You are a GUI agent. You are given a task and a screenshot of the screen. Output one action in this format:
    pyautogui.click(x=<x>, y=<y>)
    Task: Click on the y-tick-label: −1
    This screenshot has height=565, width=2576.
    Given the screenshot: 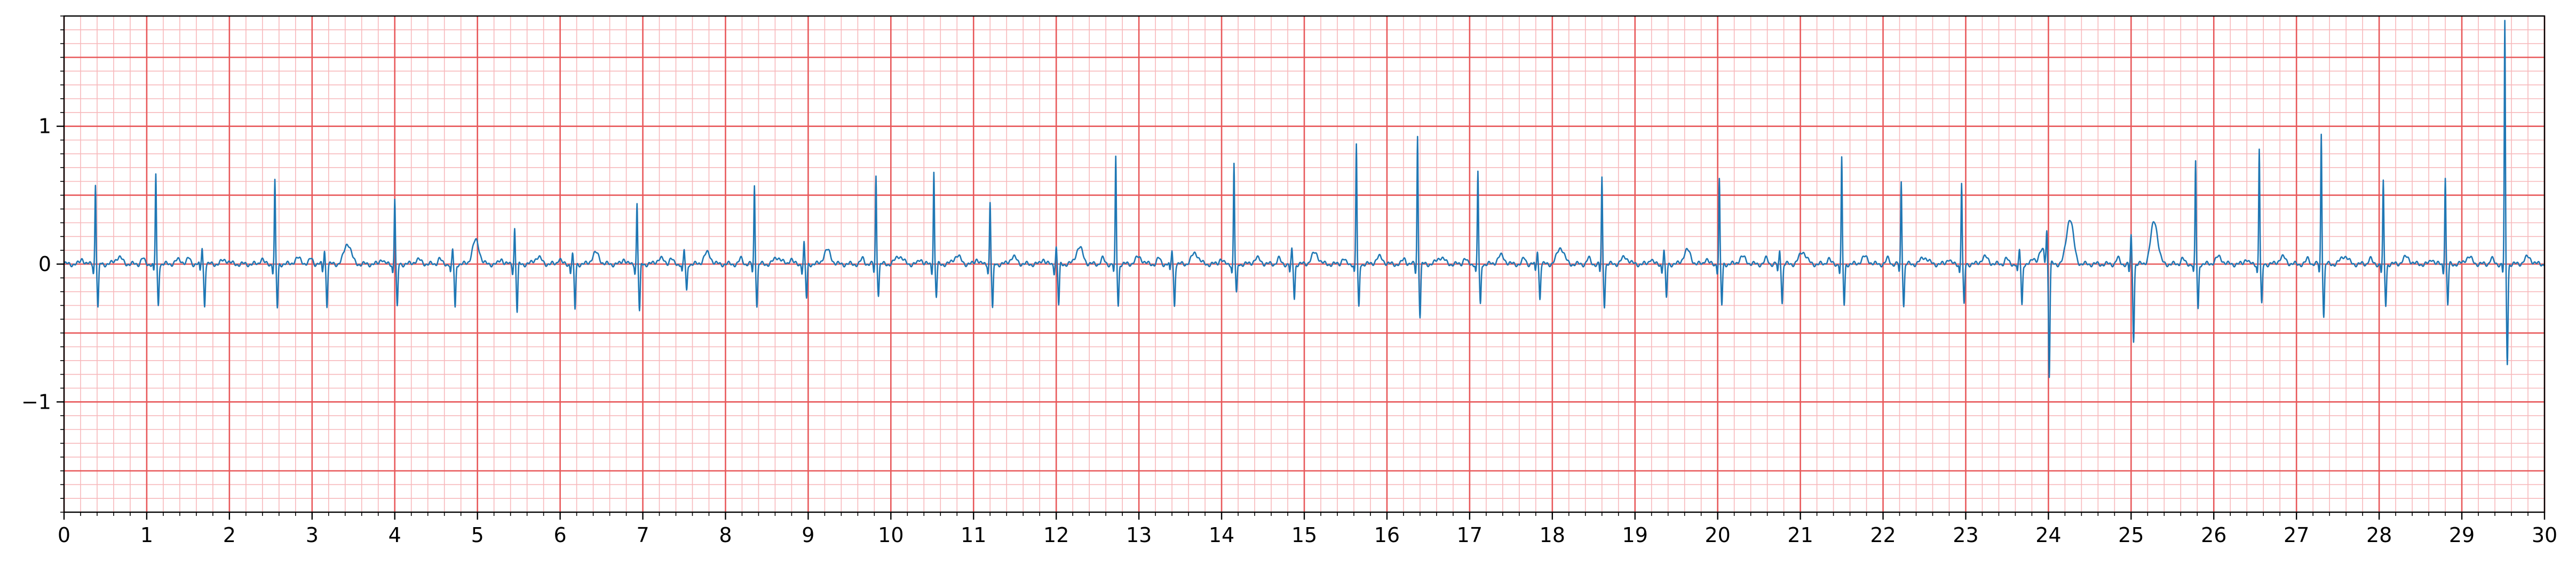 What is the action you would take?
    pyautogui.click(x=36, y=402)
    